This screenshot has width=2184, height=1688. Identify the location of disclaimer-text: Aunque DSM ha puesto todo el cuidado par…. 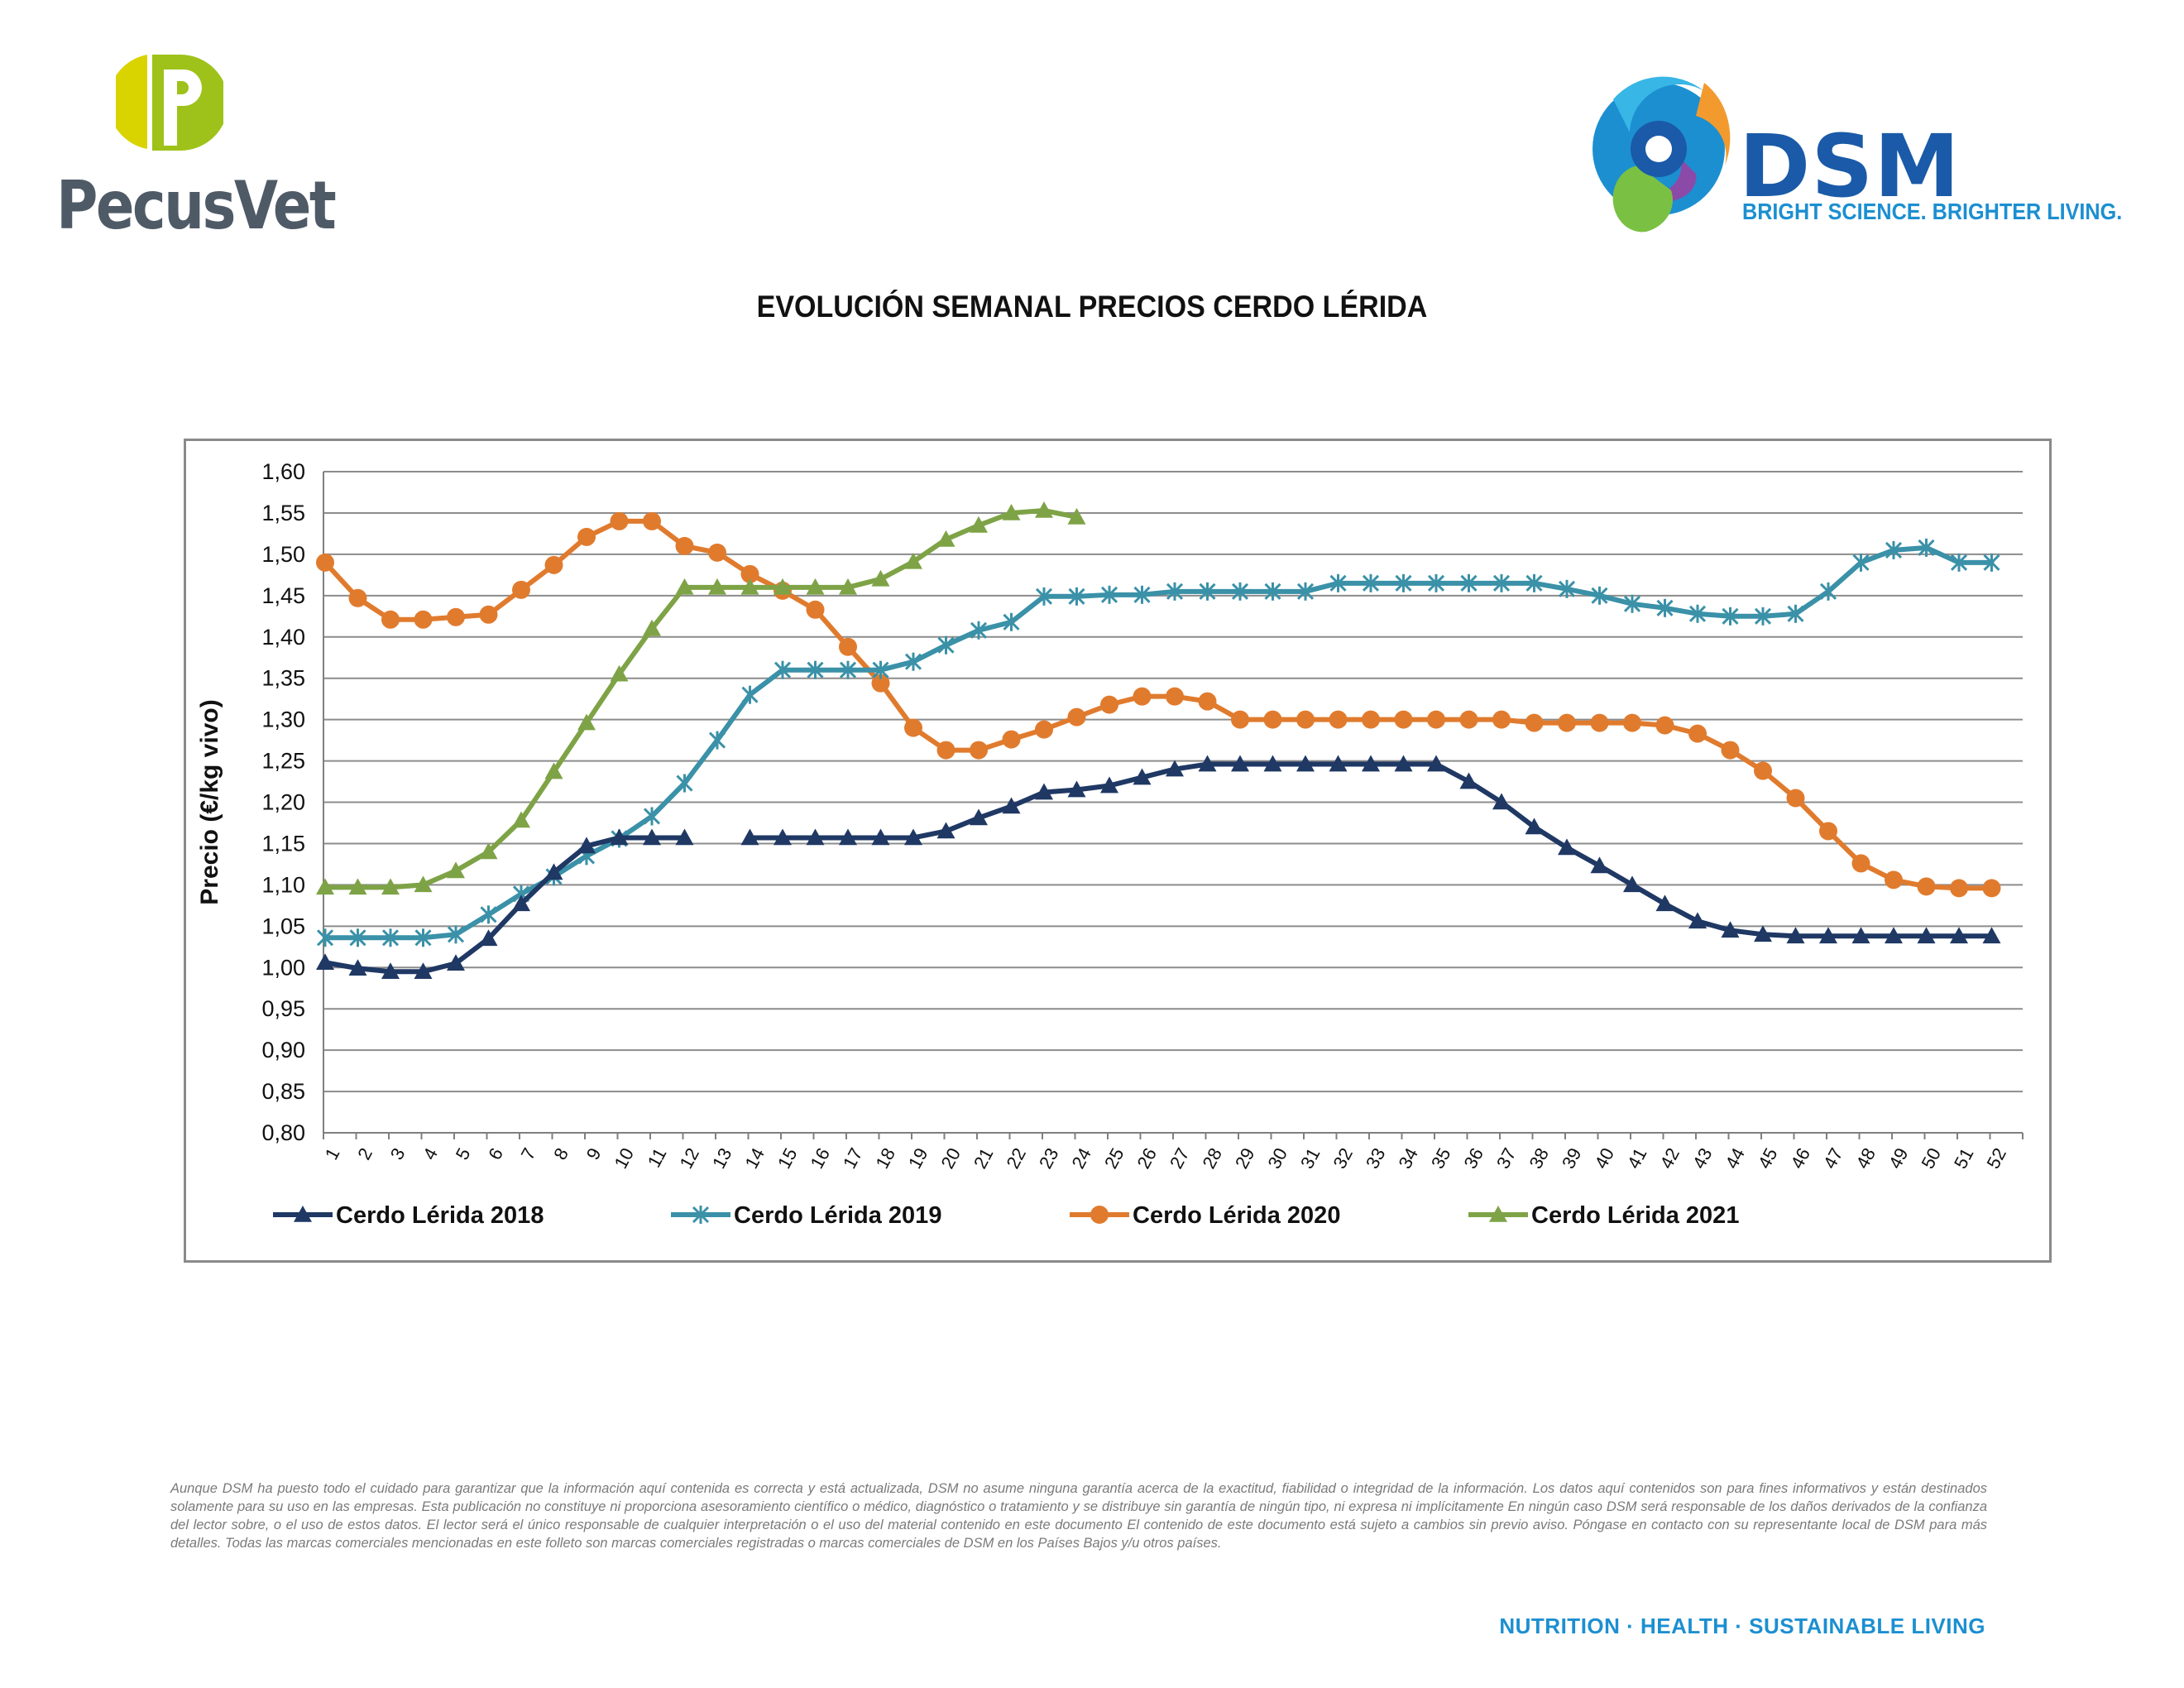
(1078, 1516).